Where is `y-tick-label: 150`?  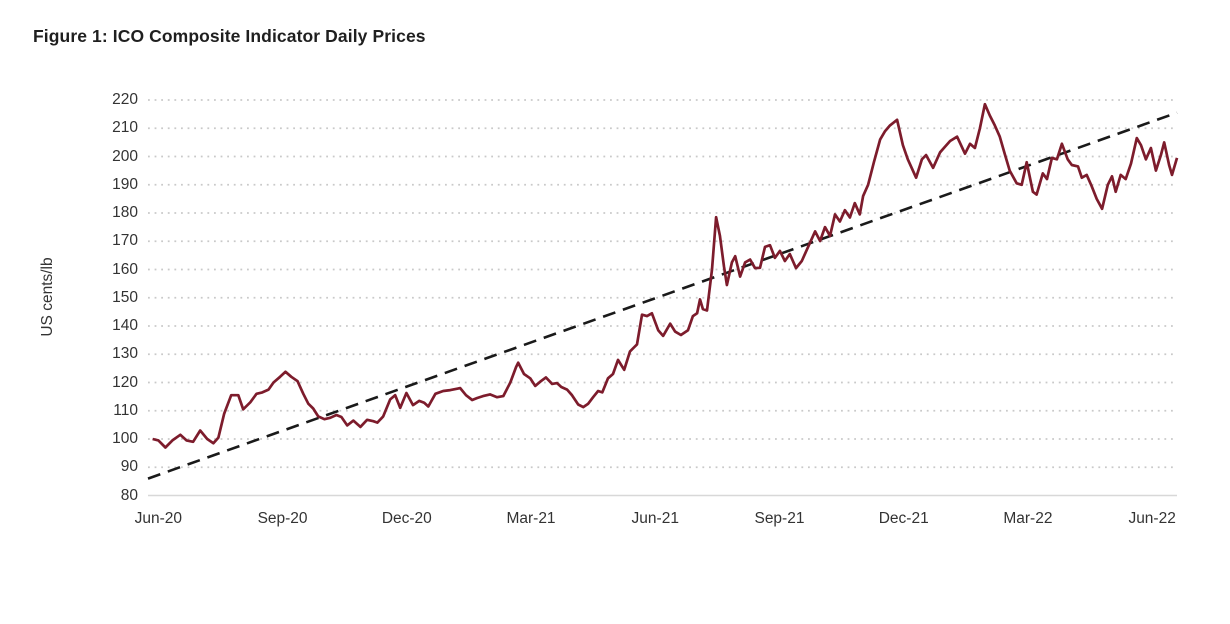
y-tick-label: 150 is located at coordinates (125, 297).